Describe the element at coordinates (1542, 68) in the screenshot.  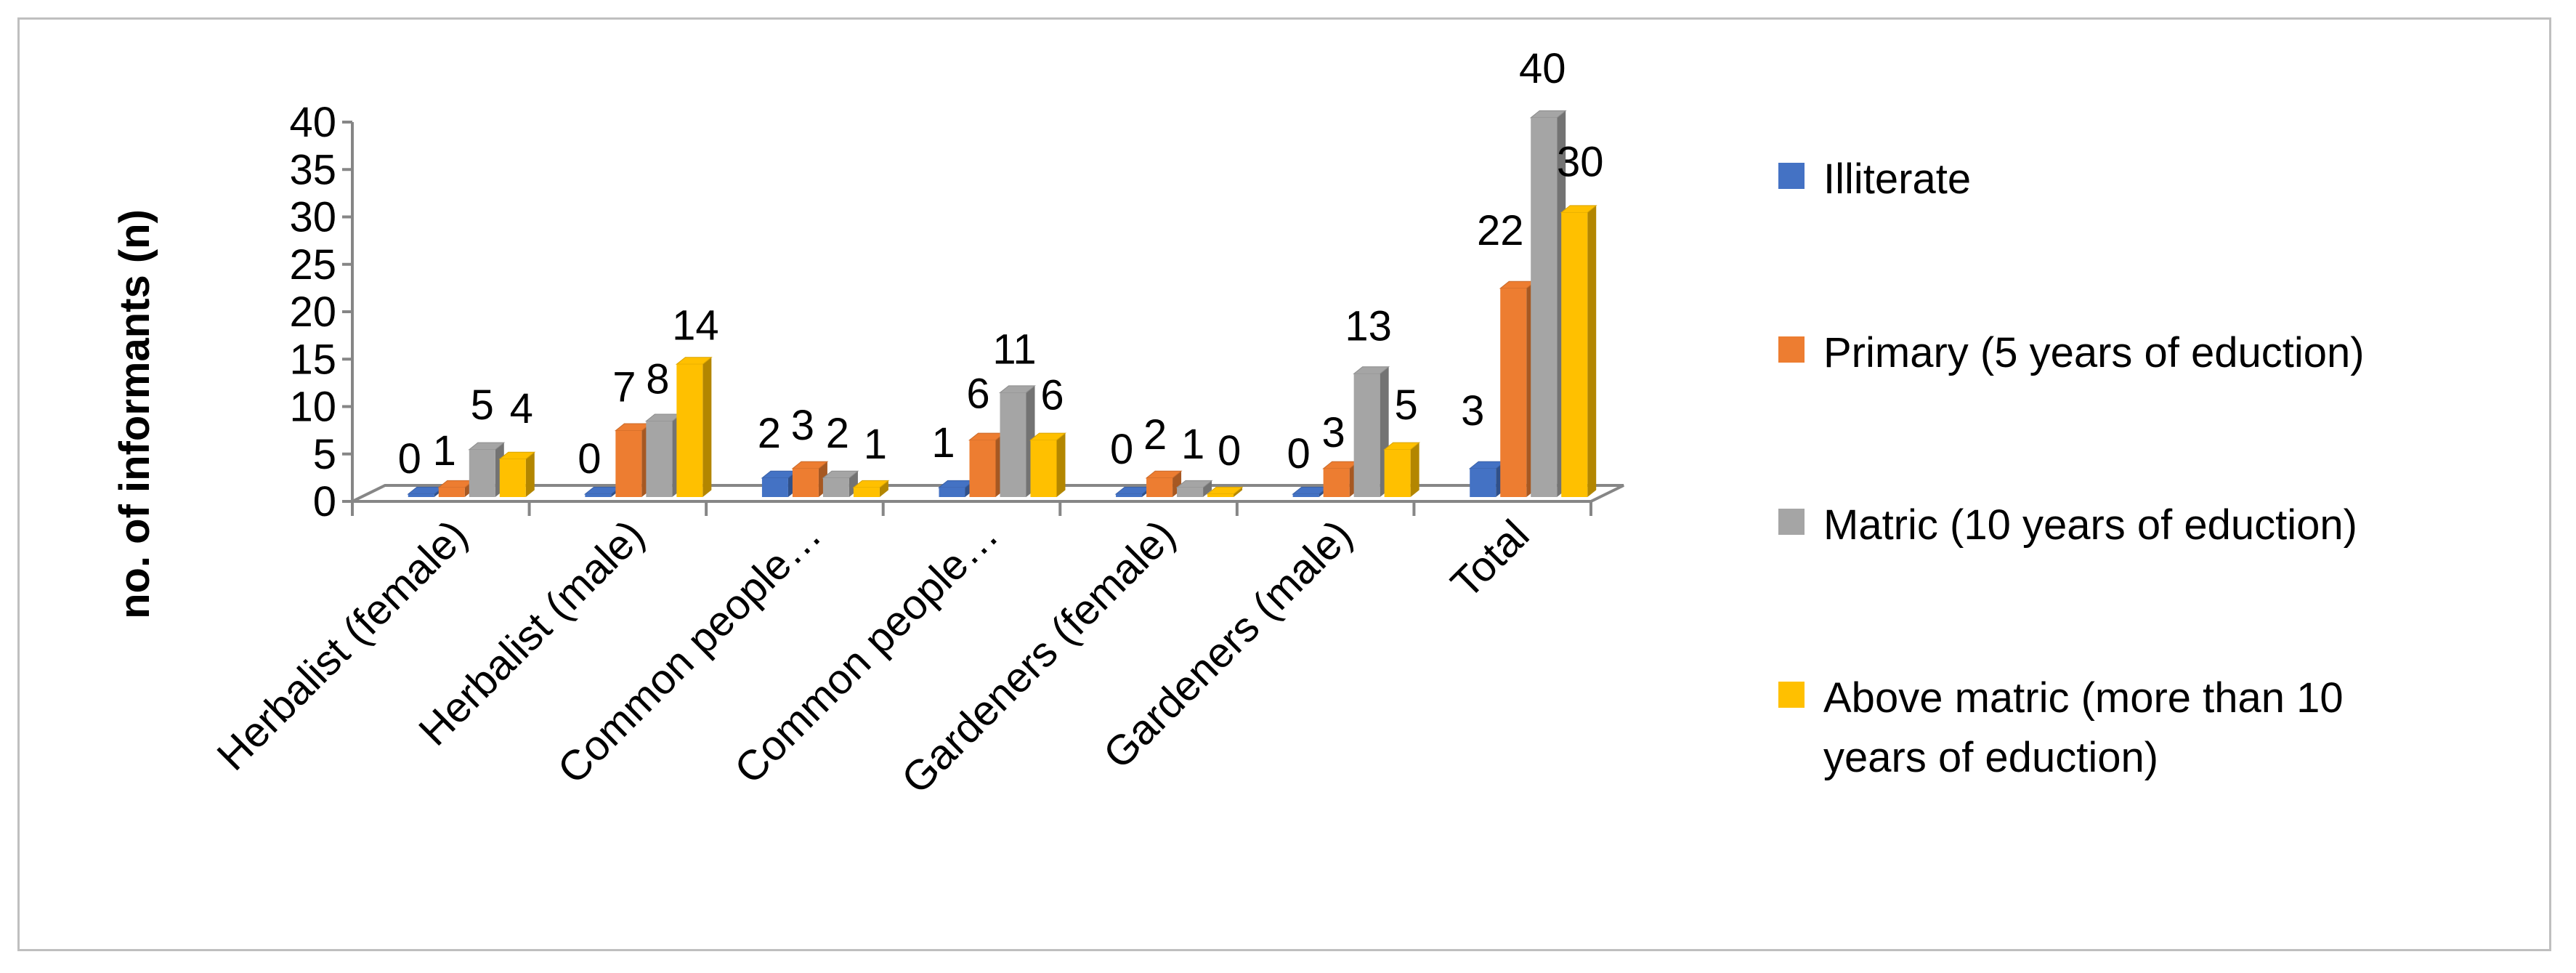
I see `data-label: 40` at that location.